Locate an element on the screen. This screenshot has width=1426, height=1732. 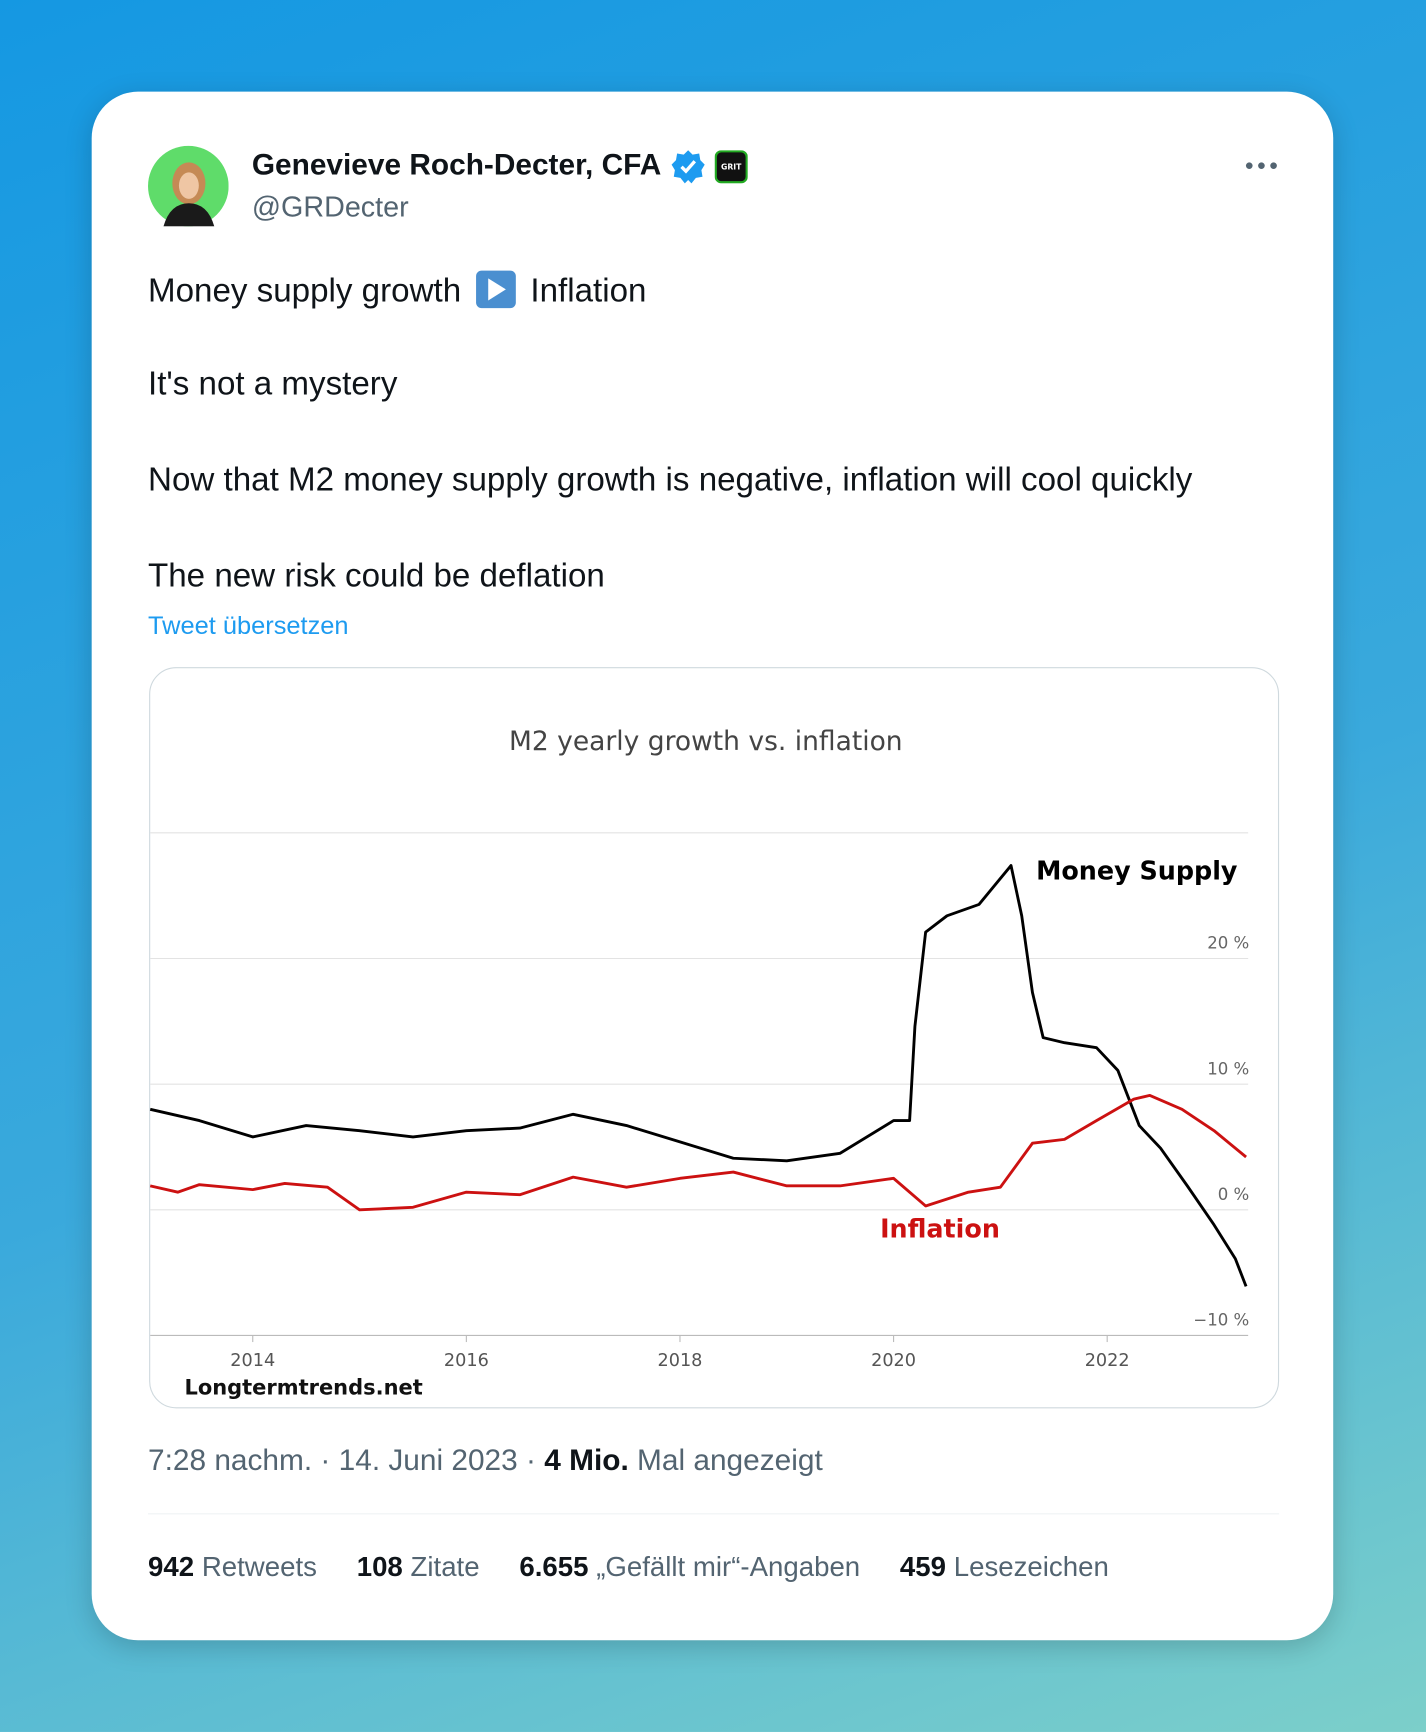
stat-label: Zitate is located at coordinates (445, 1567).